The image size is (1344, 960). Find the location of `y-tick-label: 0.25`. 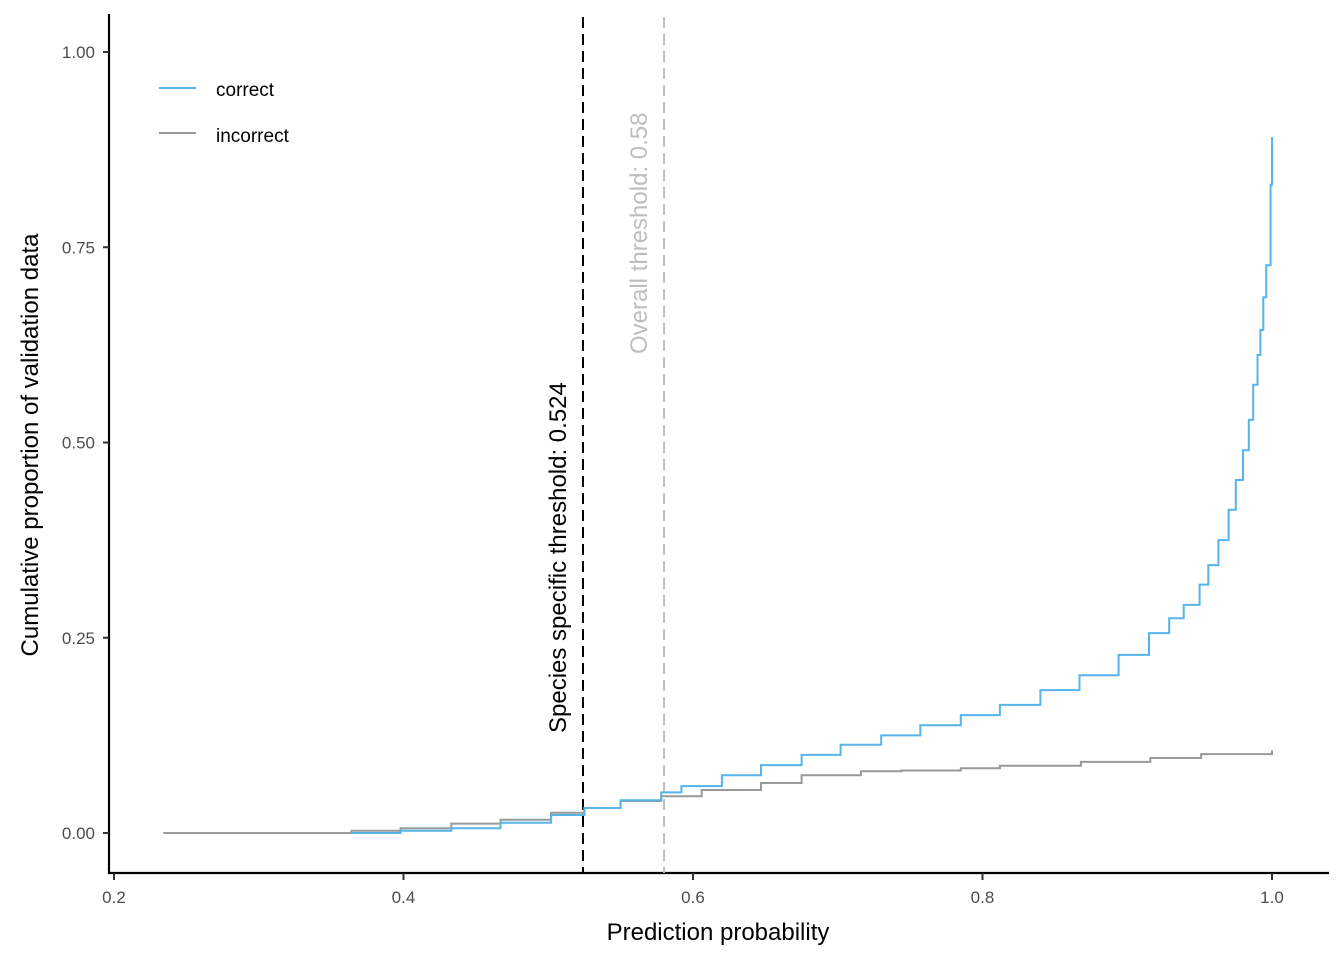

y-tick-label: 0.25 is located at coordinates (78, 638).